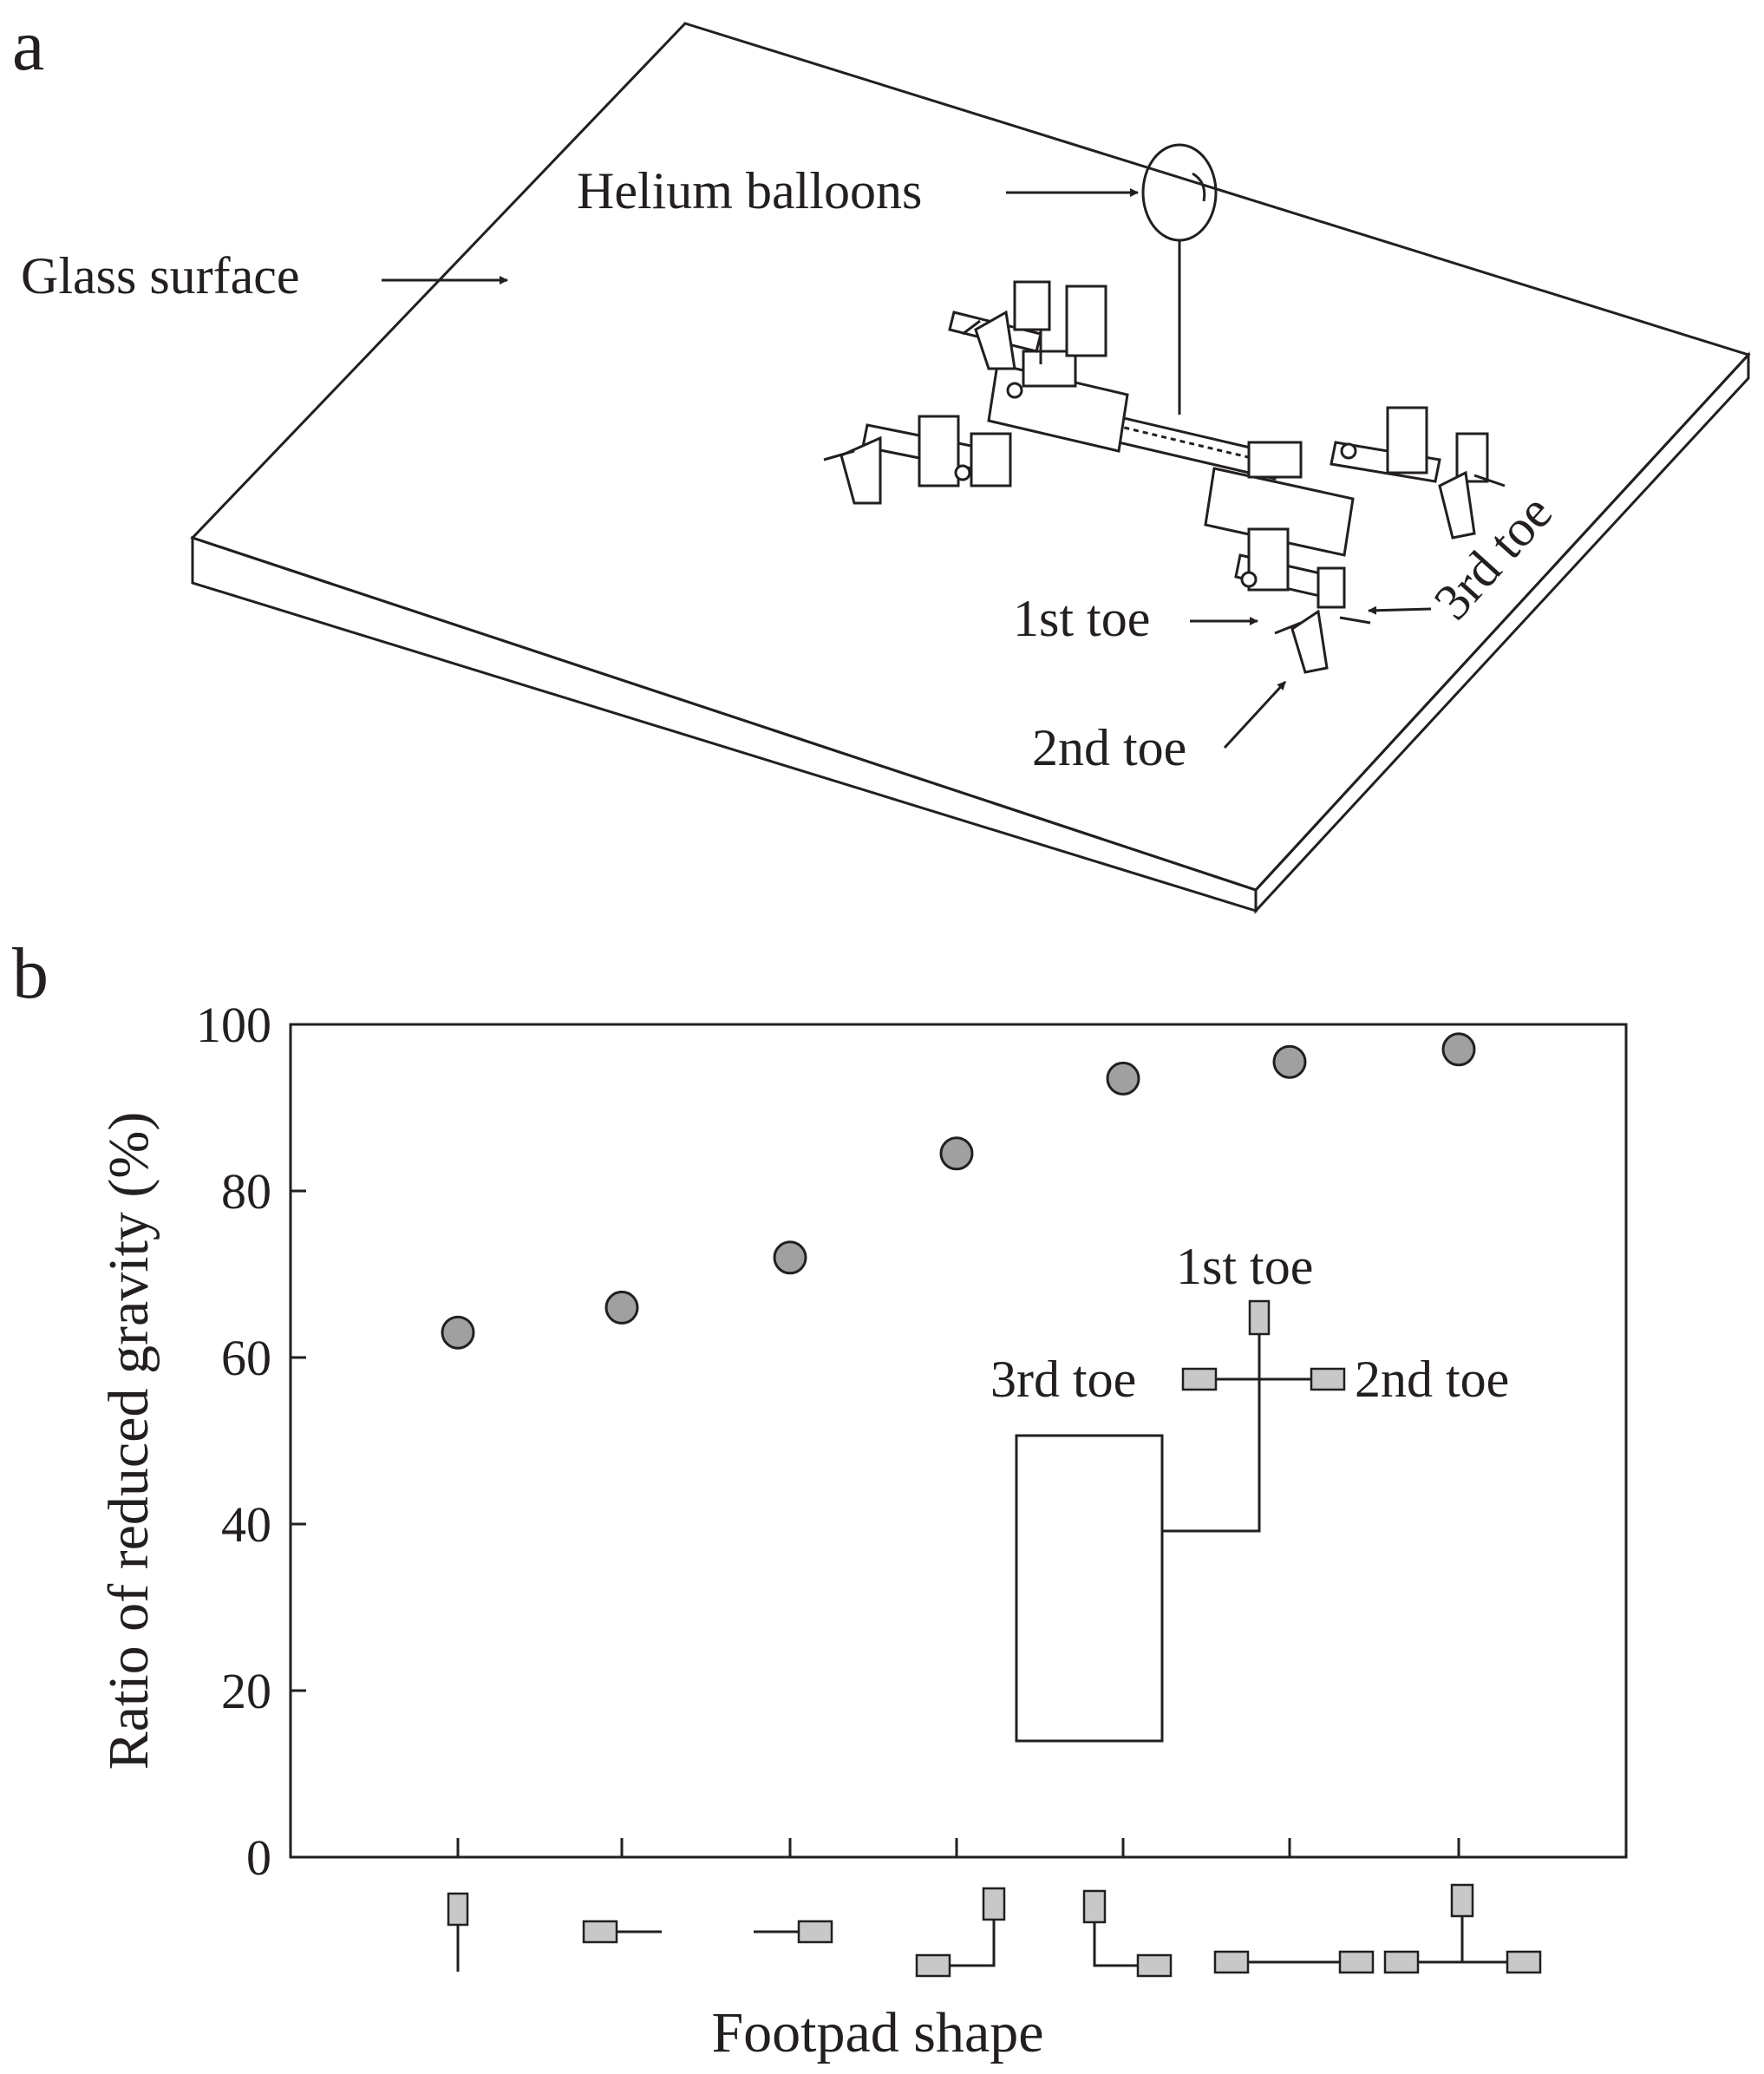  What do you see at coordinates (877, 2032) in the screenshot?
I see `x-axis-title: Footpad shape` at bounding box center [877, 2032].